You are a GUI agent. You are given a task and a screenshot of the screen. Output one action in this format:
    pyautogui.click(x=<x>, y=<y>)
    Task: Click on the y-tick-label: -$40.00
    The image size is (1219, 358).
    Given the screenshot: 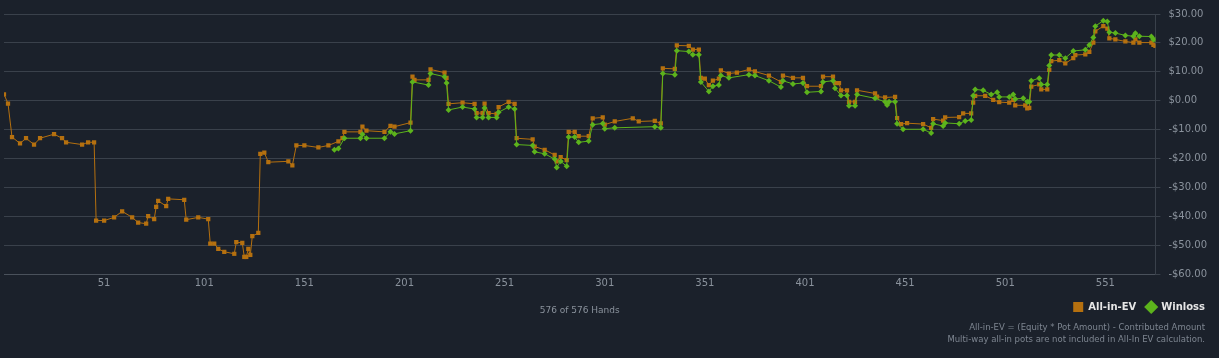 What is the action you would take?
    pyautogui.click(x=1188, y=215)
    